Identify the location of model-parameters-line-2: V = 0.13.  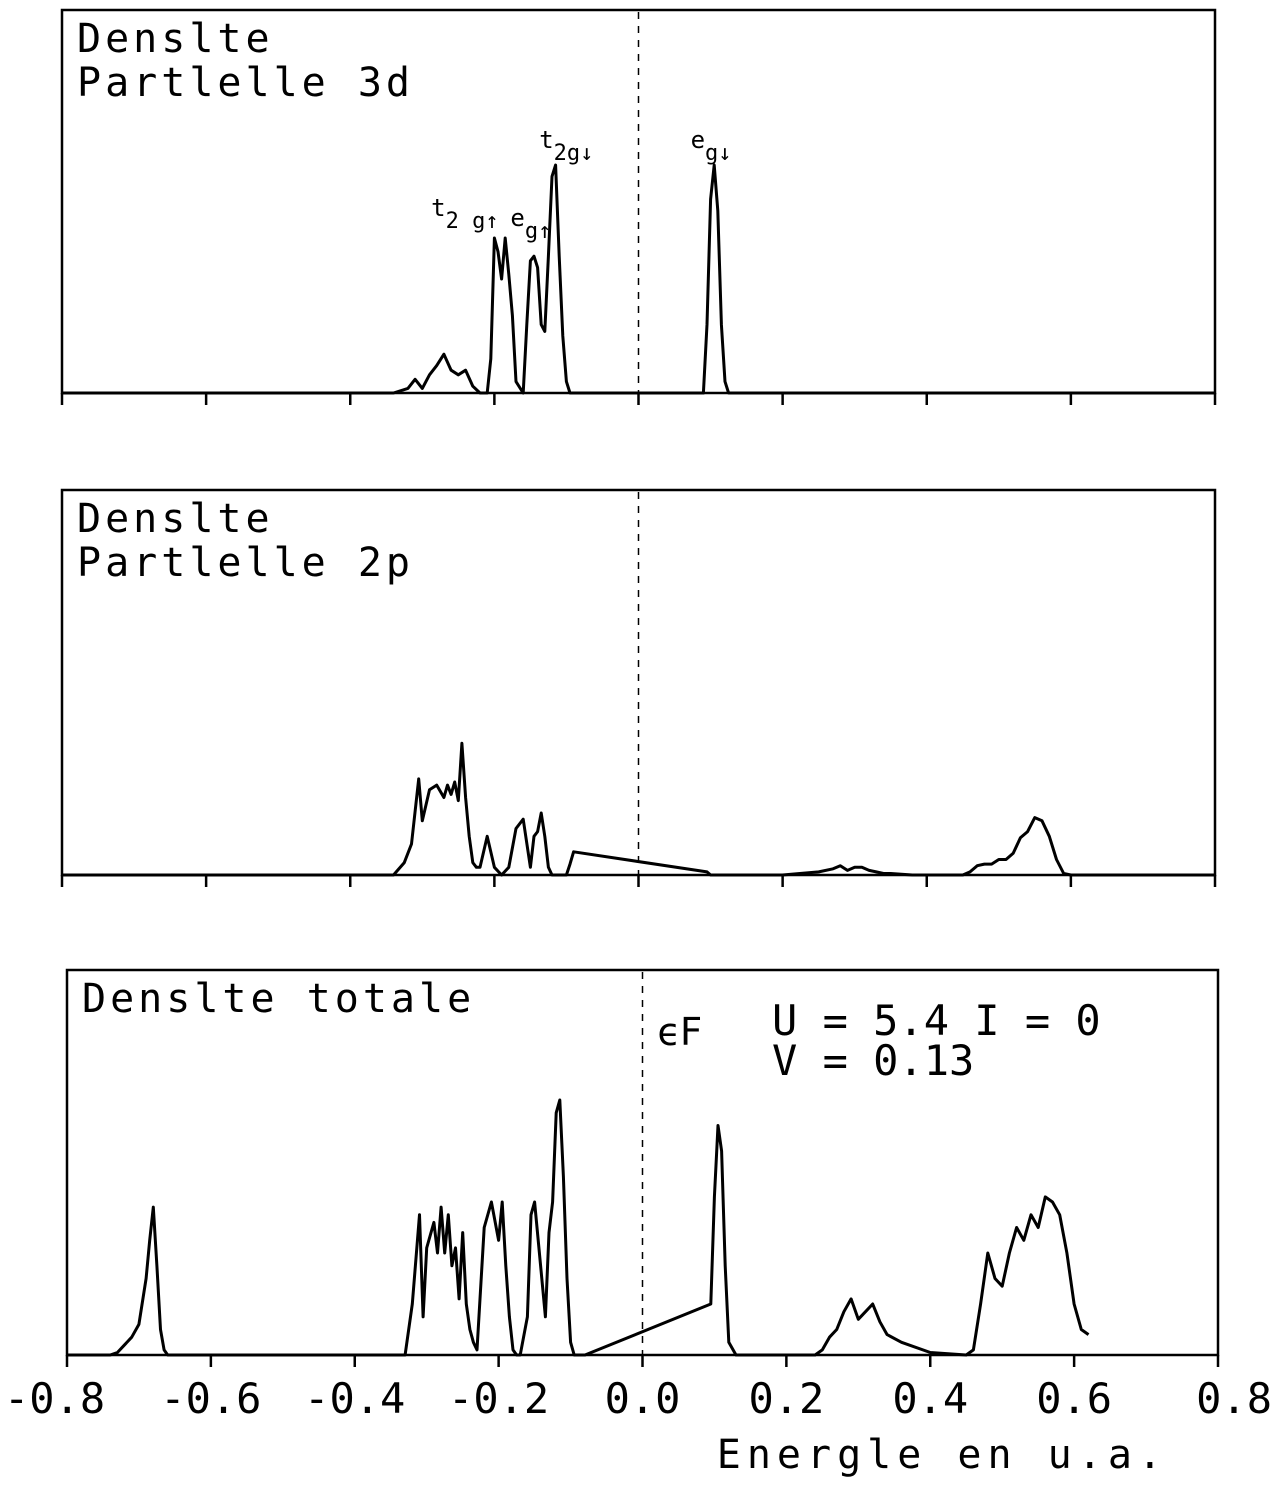
(873, 1060).